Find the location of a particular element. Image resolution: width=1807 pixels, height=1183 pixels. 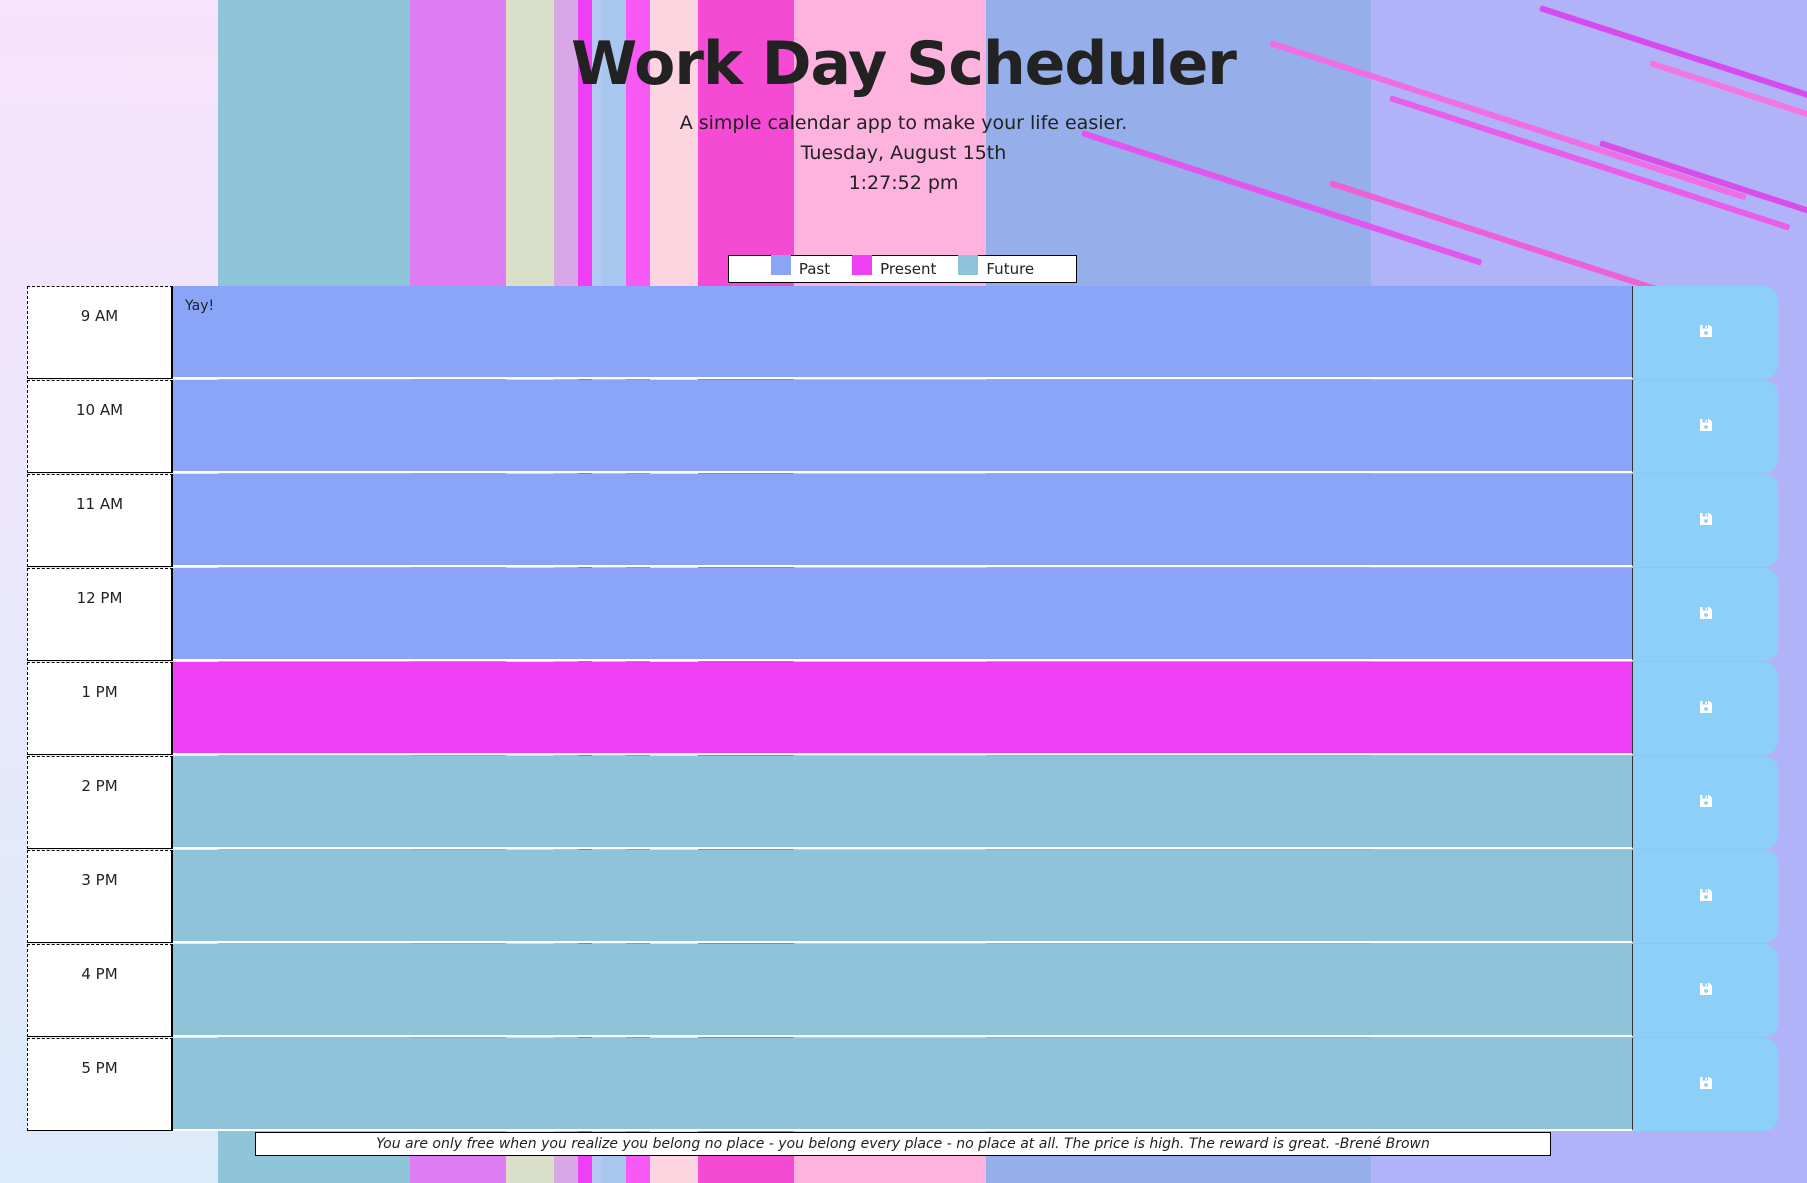

time-block: 11 AM is located at coordinates (902, 521).